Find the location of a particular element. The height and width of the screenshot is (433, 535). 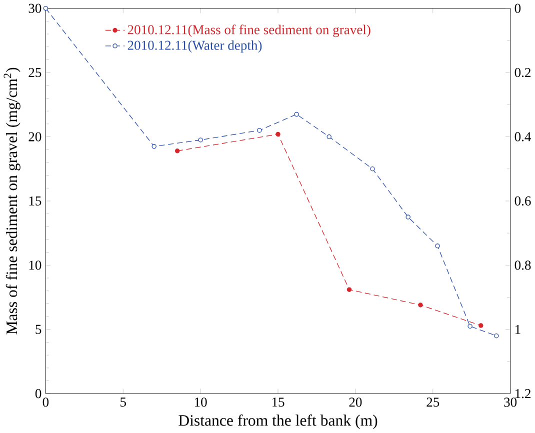

y2-tick-label: 1.2 is located at coordinates (522, 393).